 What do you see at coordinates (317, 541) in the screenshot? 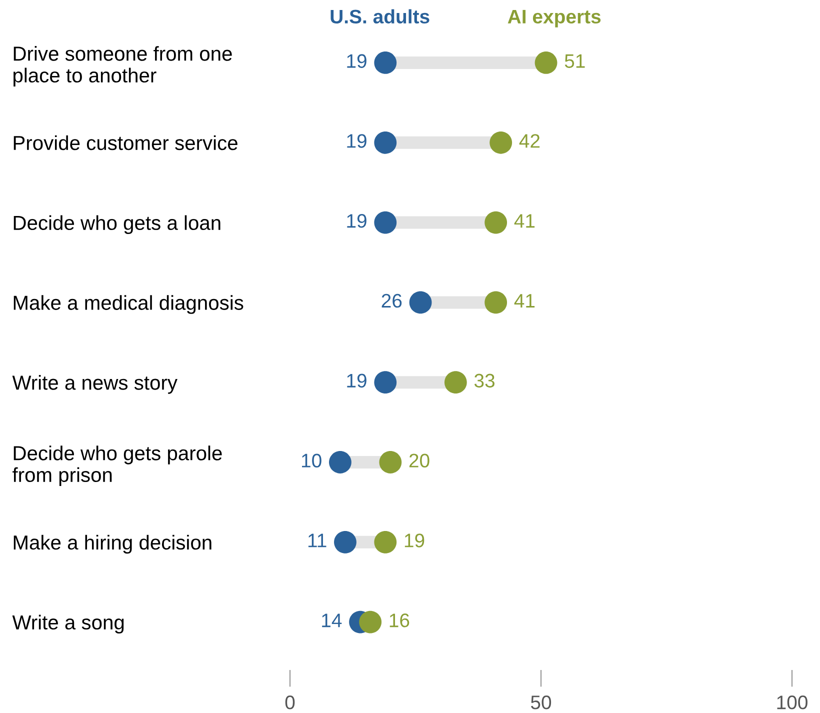
I see `data-label: 11` at bounding box center [317, 541].